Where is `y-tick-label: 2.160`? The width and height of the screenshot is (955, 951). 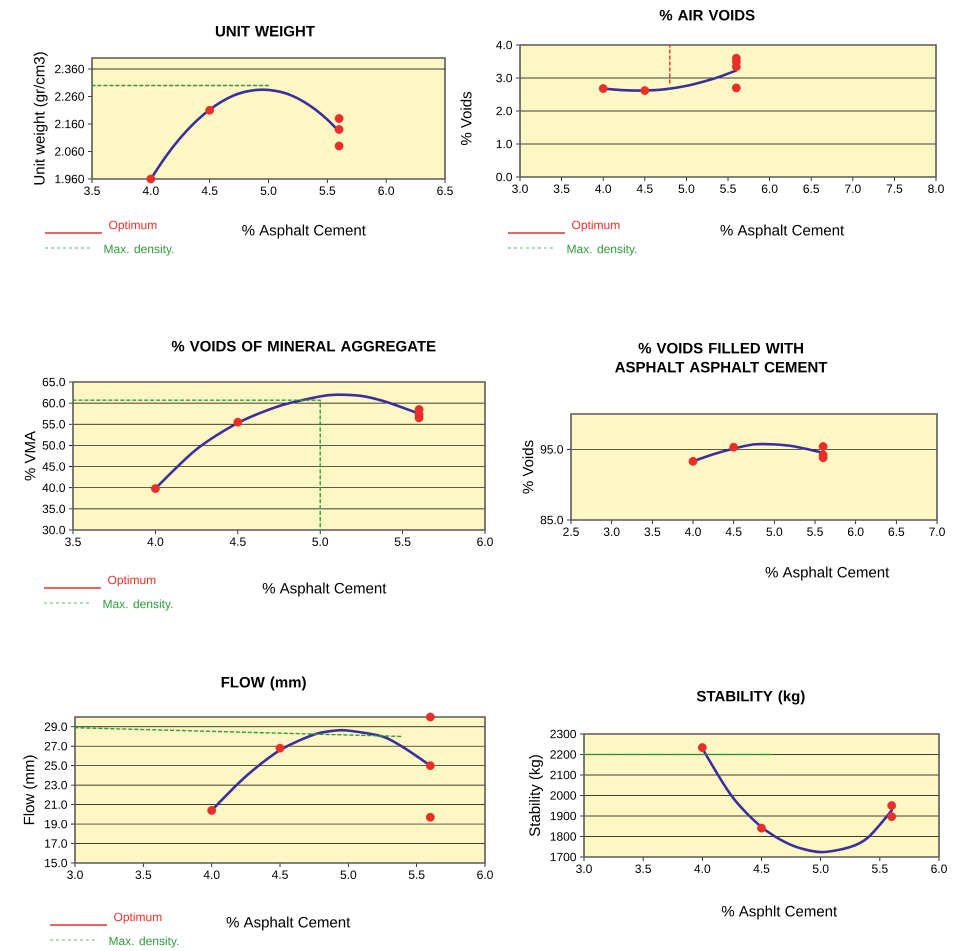 y-tick-label: 2.160 is located at coordinates (69, 124).